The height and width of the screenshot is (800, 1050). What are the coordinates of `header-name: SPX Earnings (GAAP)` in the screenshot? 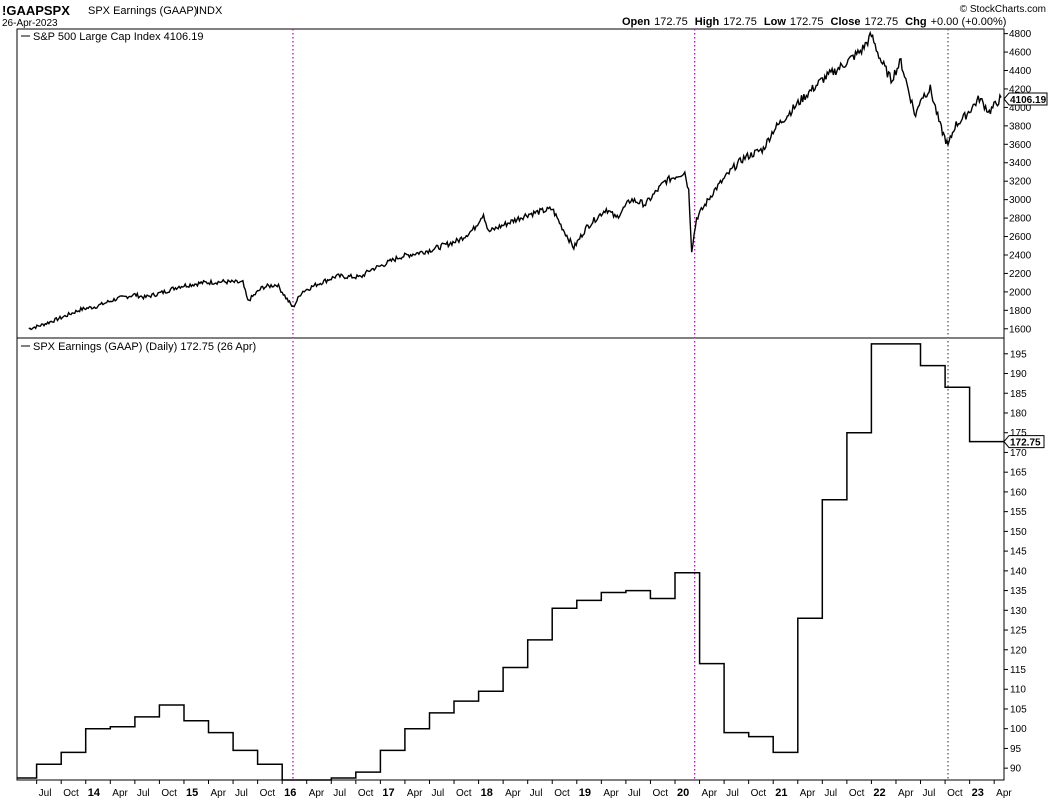 It's located at (142, 11).